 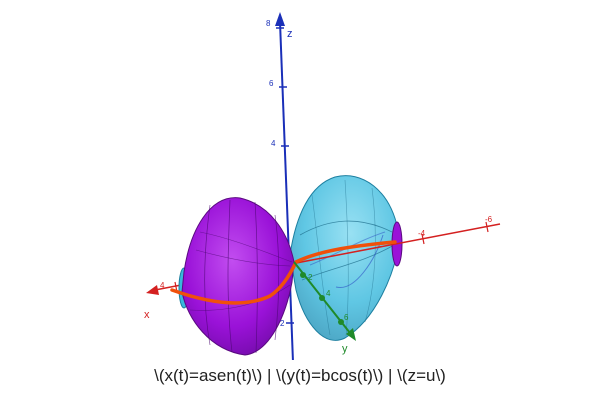 I want to click on x-tick-label-neg4: -4, so click(x=422, y=233).